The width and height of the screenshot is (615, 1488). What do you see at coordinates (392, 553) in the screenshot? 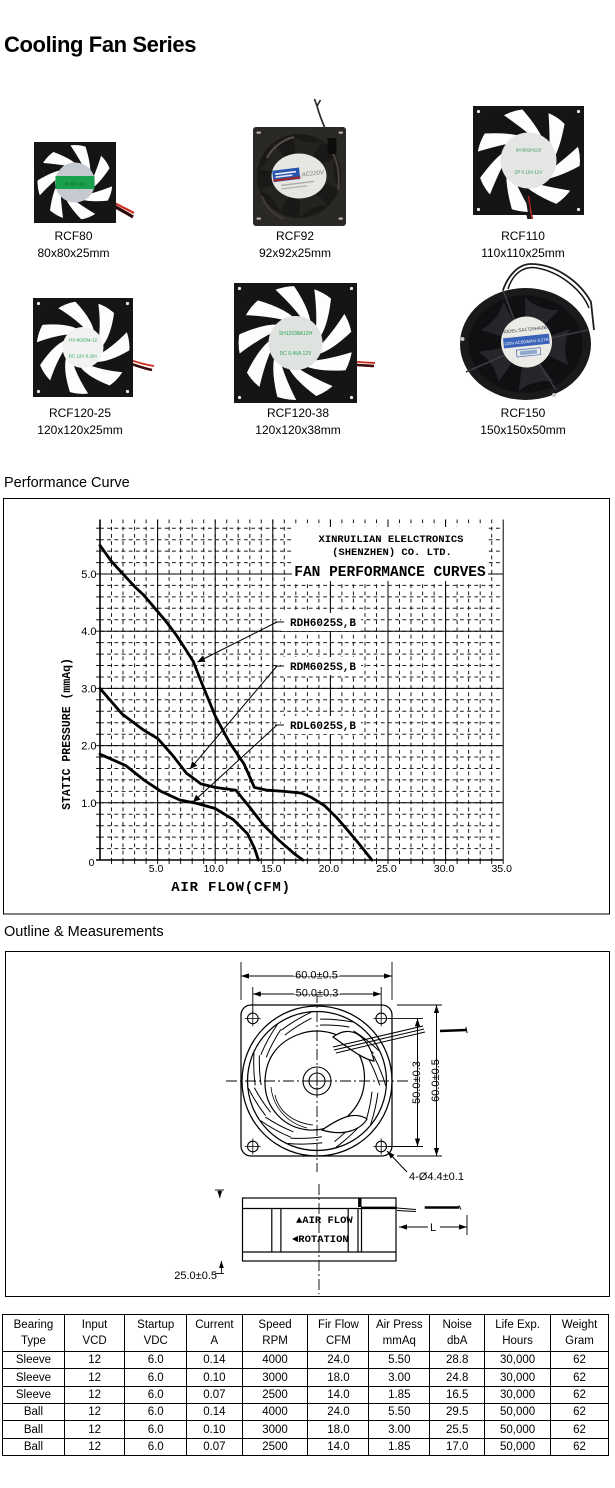
I see `svg-text: (SHENZHEN) CO. LTD.` at bounding box center [392, 553].